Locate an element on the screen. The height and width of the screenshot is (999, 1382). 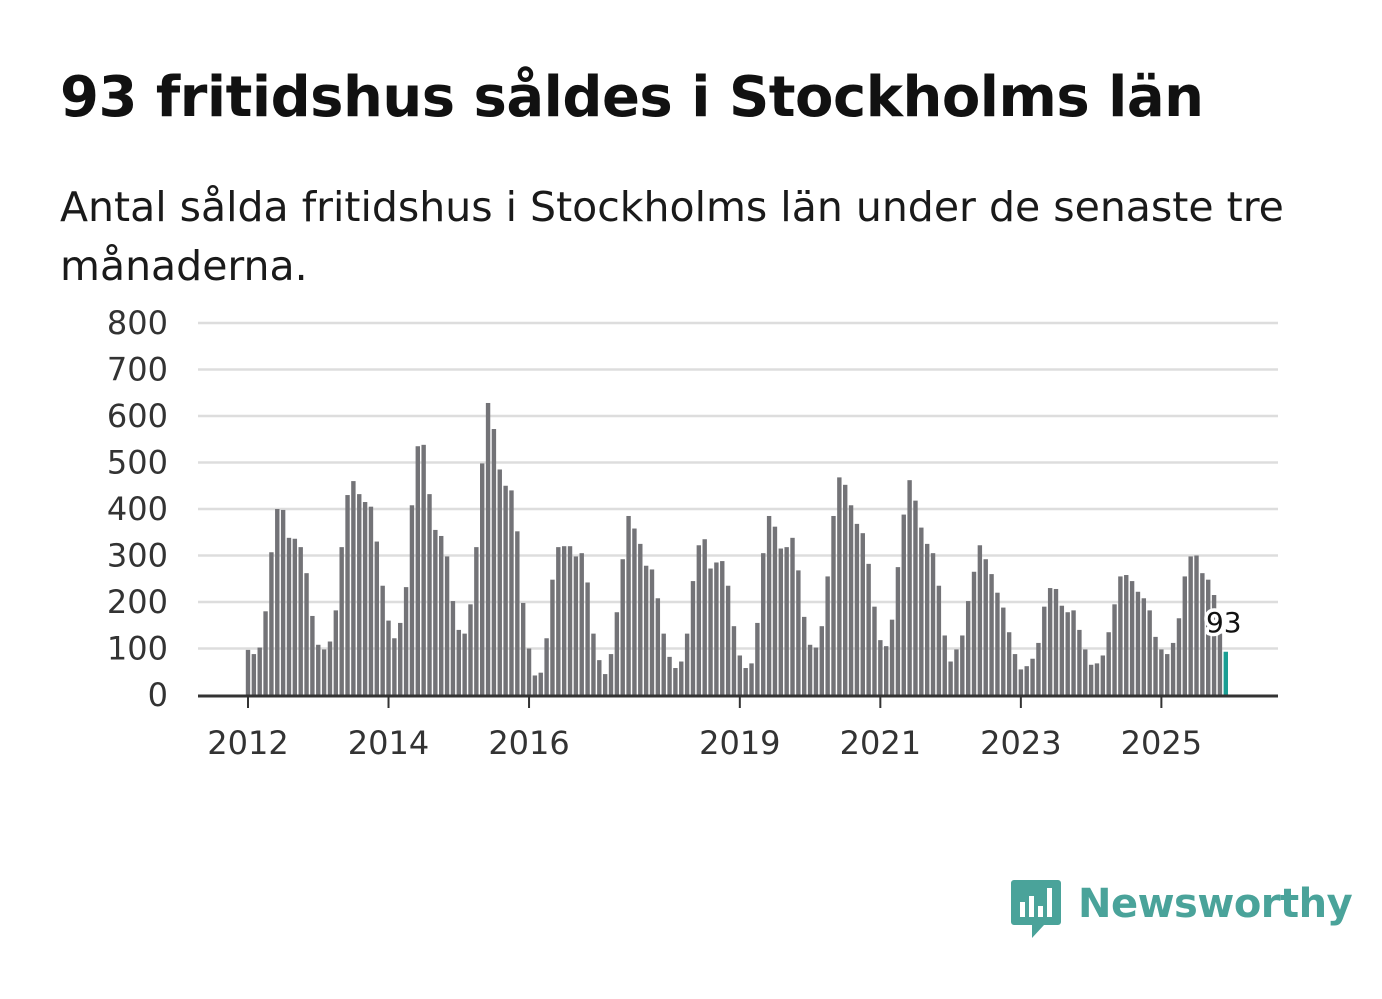
y-tick-label: 400 is located at coordinates (137, 509).